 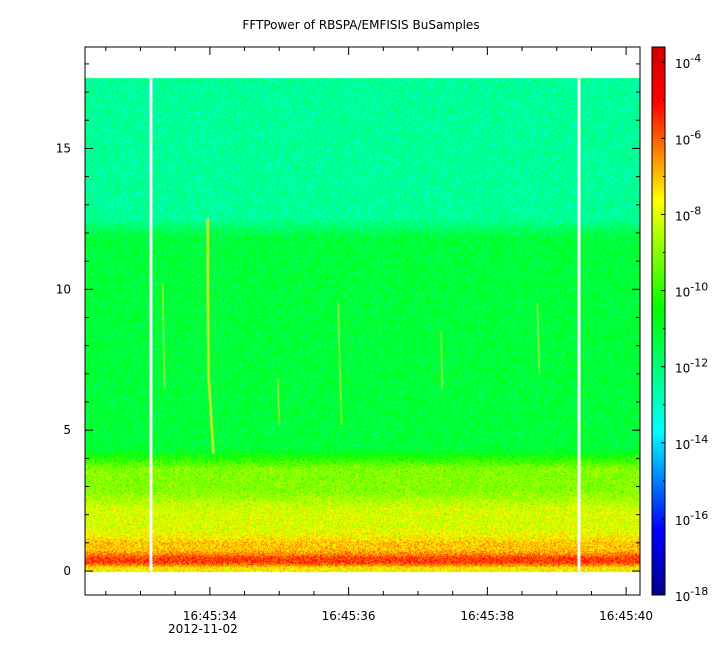 I want to click on y-tick-label: 10, so click(x=63, y=289).